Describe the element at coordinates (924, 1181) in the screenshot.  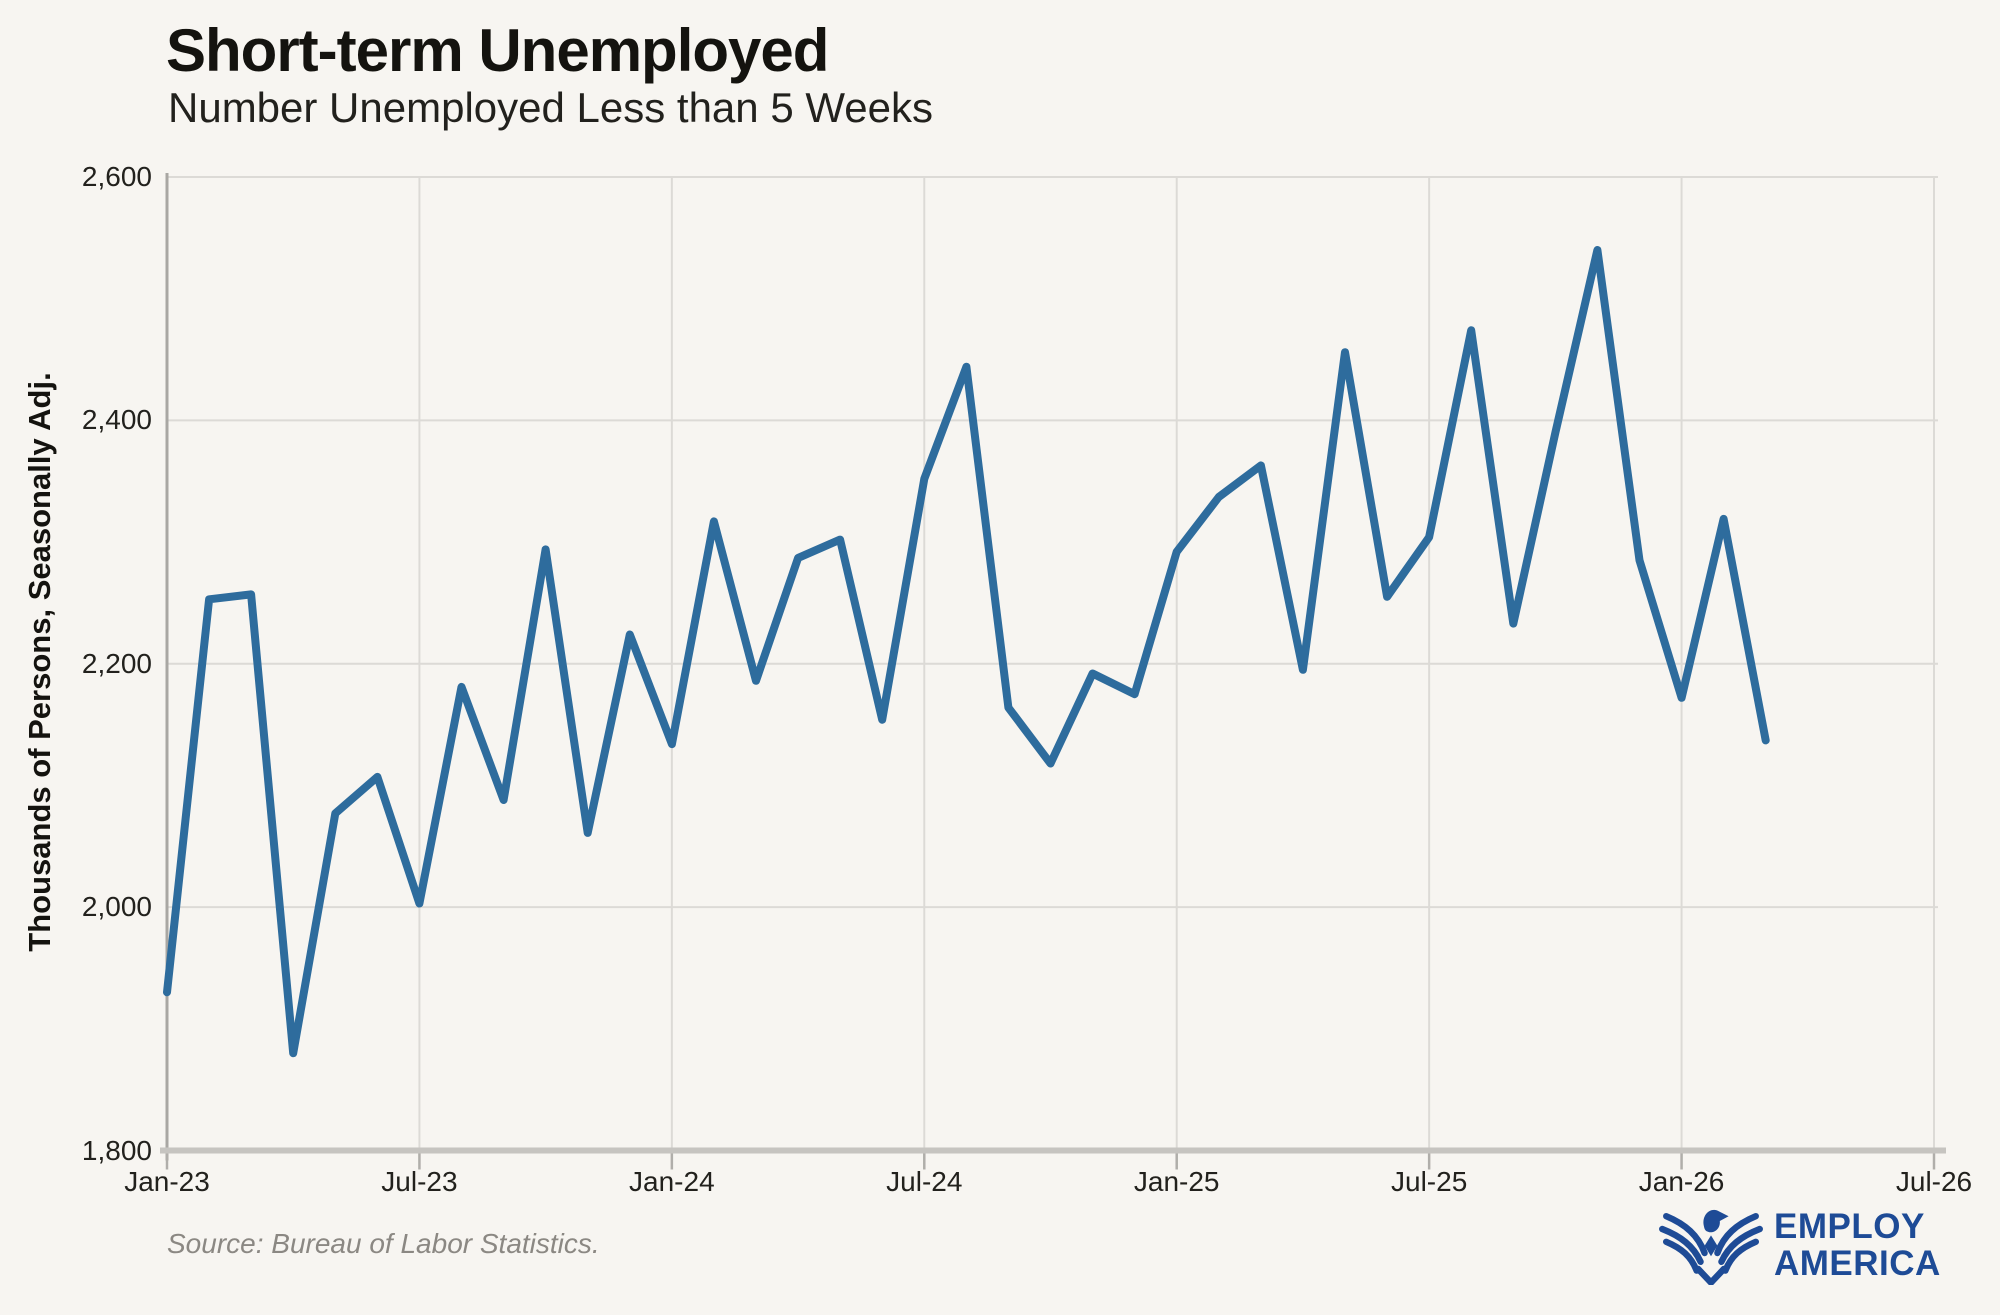
I see `x-tick-label: Jul-24` at that location.